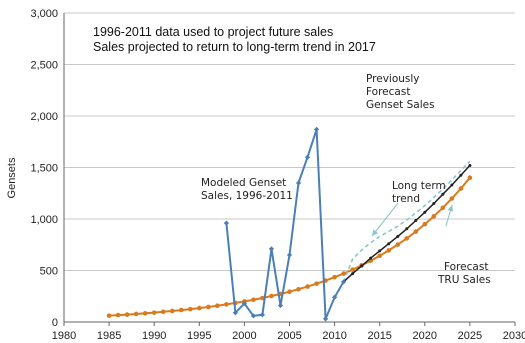 Image resolution: width=525 pixels, height=343 pixels. What do you see at coordinates (55, 323) in the screenshot?
I see `y-tick-label: 0` at bounding box center [55, 323].